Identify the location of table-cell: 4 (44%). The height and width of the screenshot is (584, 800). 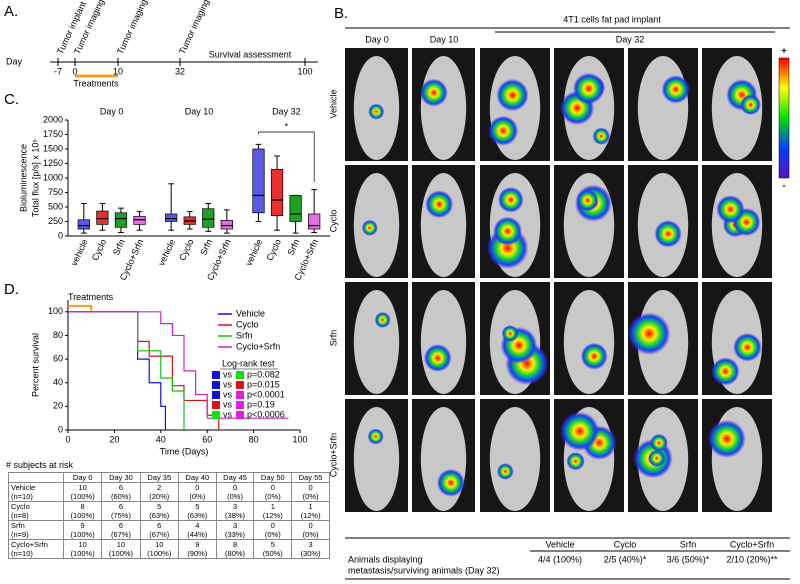
(197, 530).